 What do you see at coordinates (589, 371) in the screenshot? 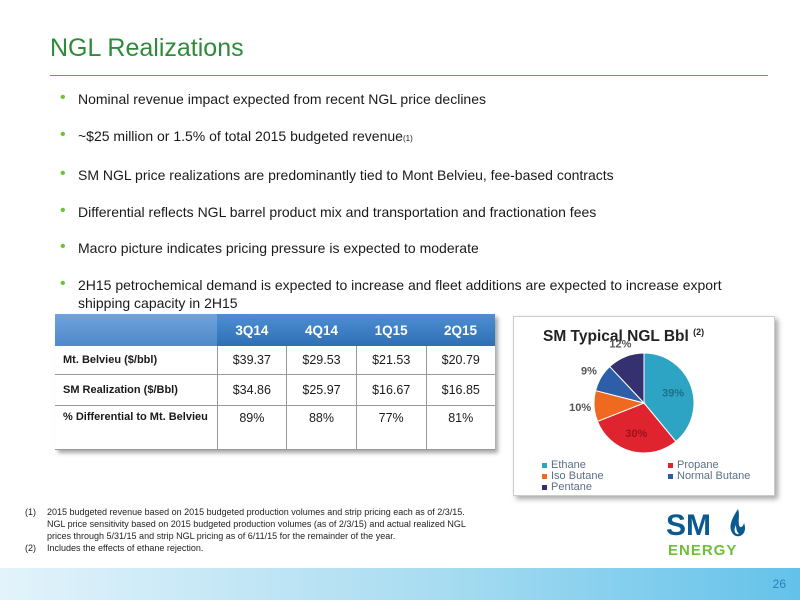
I see `pie-data-label: 9%` at bounding box center [589, 371].